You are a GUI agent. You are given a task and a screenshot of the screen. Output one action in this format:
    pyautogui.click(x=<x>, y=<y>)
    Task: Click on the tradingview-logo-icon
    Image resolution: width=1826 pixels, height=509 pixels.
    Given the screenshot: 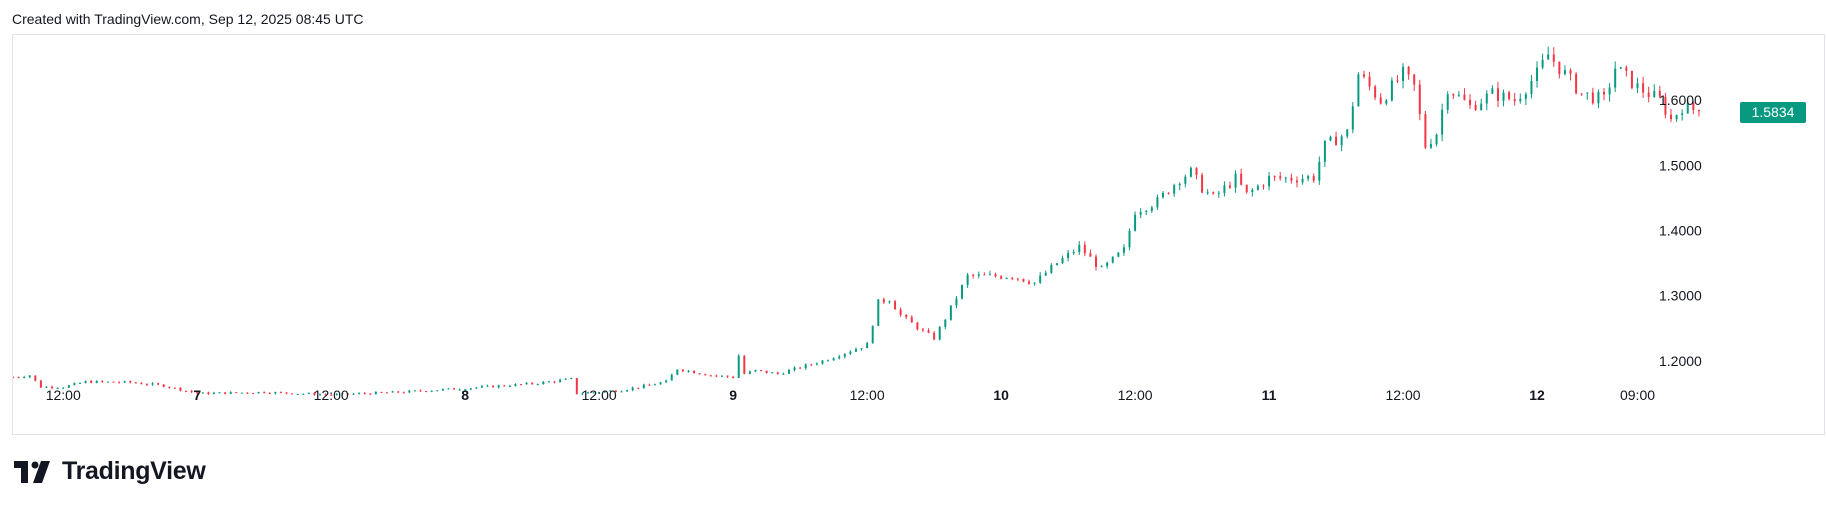 What is the action you would take?
    pyautogui.click(x=32, y=471)
    